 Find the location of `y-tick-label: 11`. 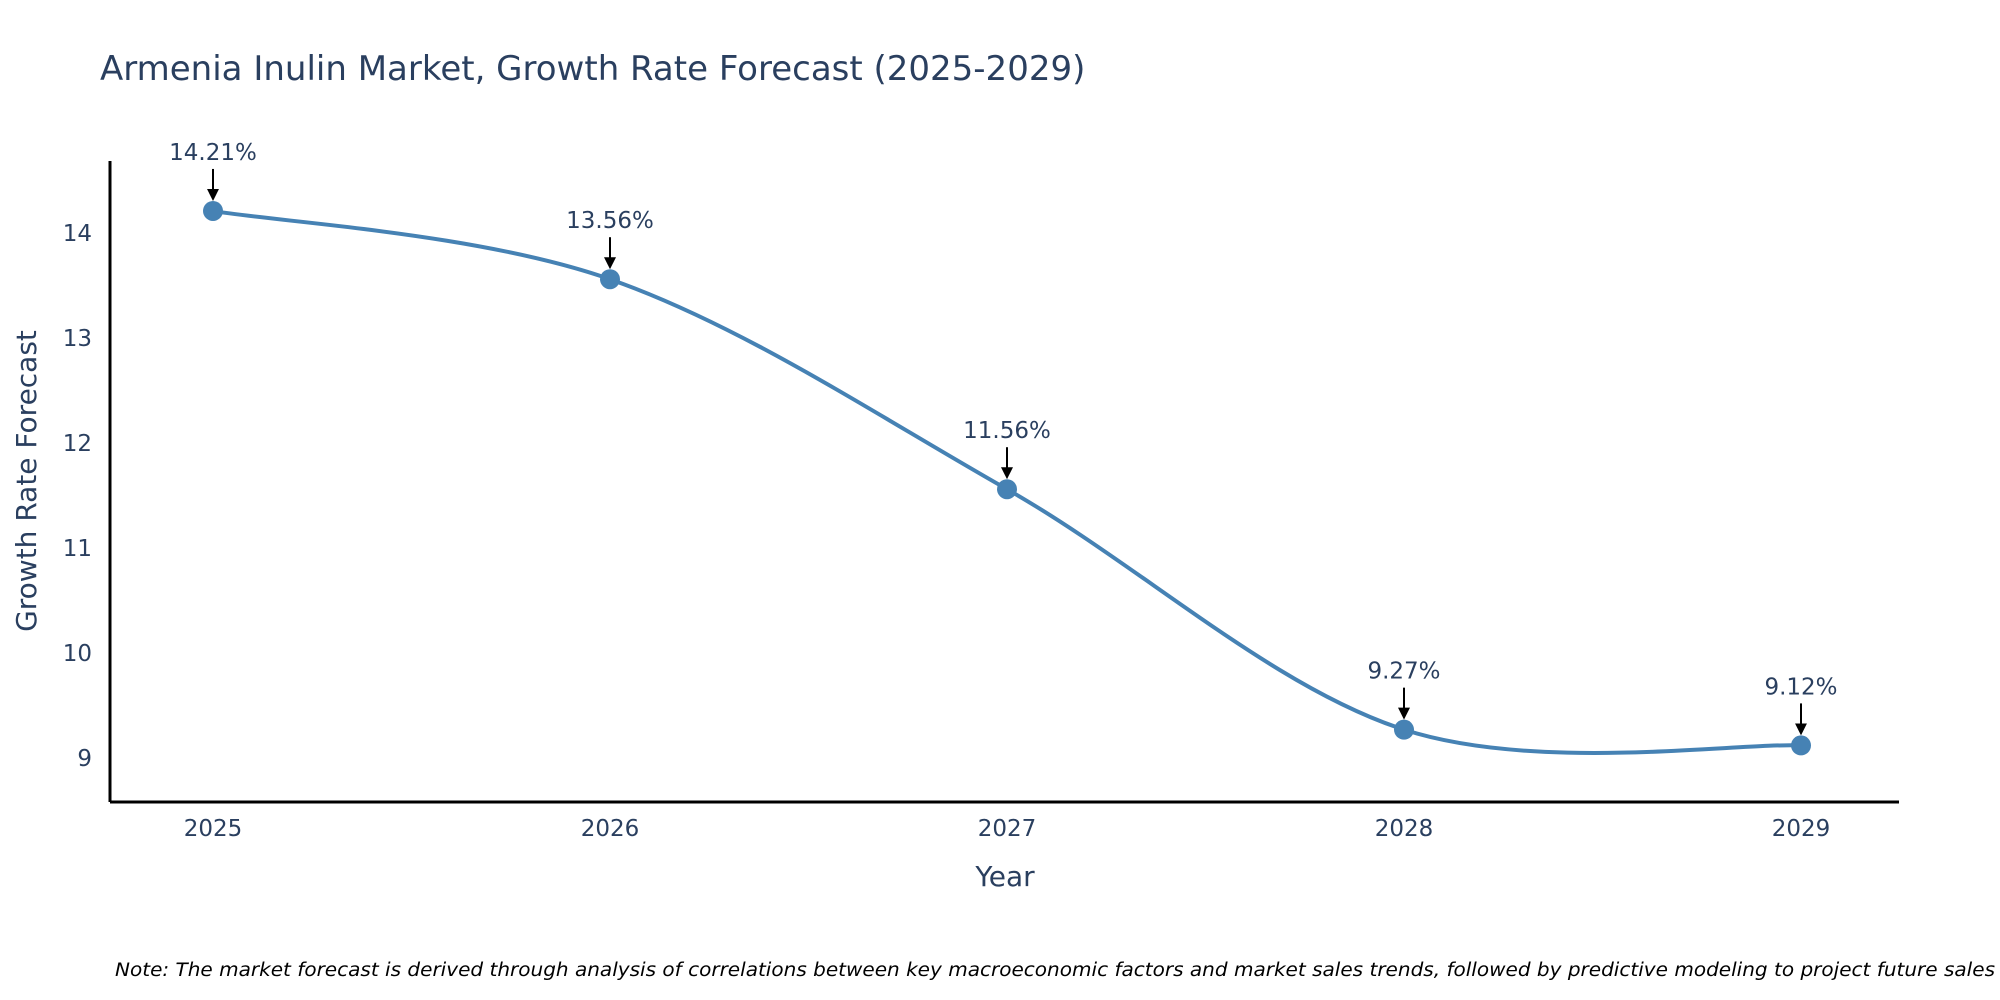

y-tick-label: 11 is located at coordinates (77, 549).